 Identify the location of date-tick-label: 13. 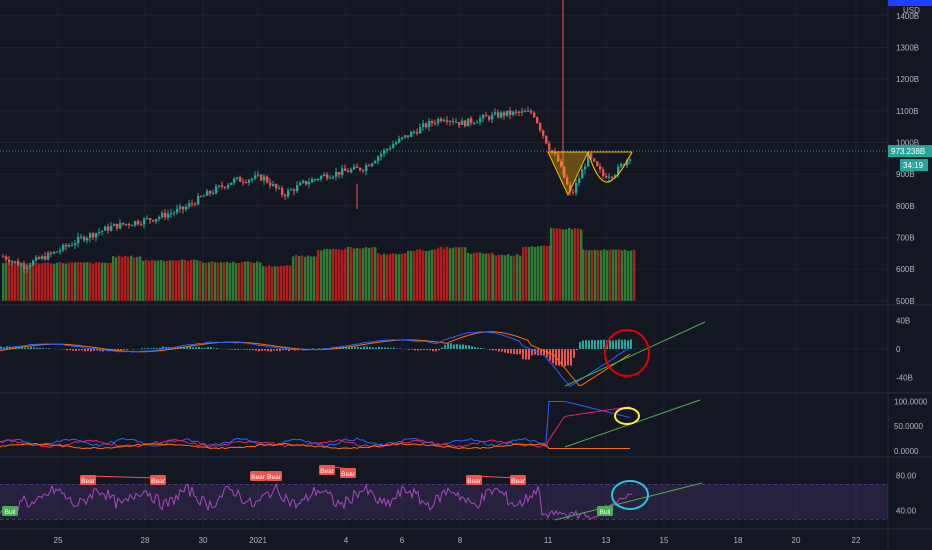
(606, 540).